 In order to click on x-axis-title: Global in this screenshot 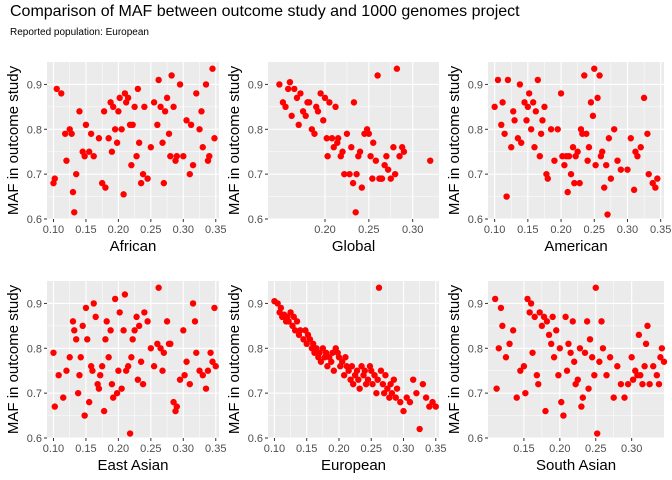, I will do `click(353, 246)`.